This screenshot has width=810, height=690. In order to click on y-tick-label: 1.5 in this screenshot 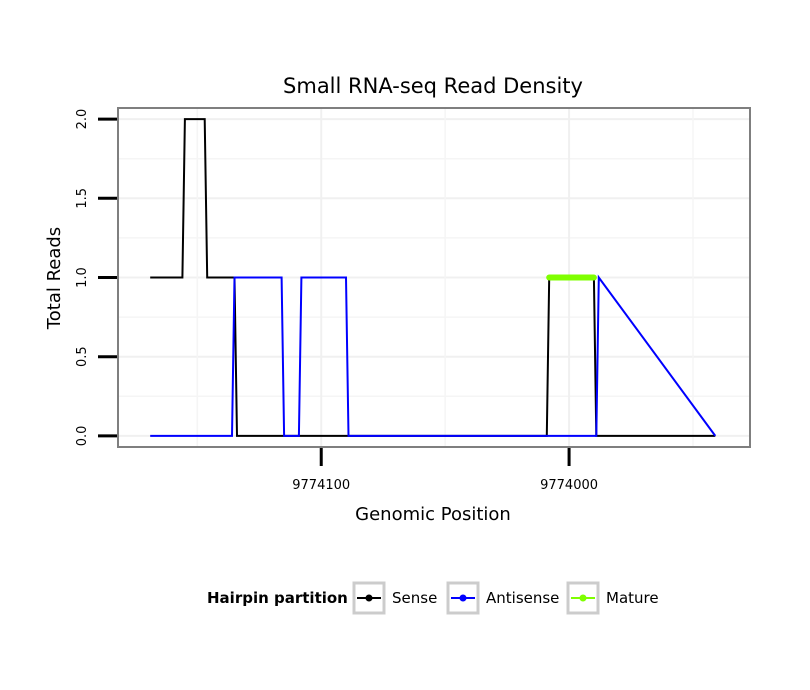, I will do `click(82, 198)`.